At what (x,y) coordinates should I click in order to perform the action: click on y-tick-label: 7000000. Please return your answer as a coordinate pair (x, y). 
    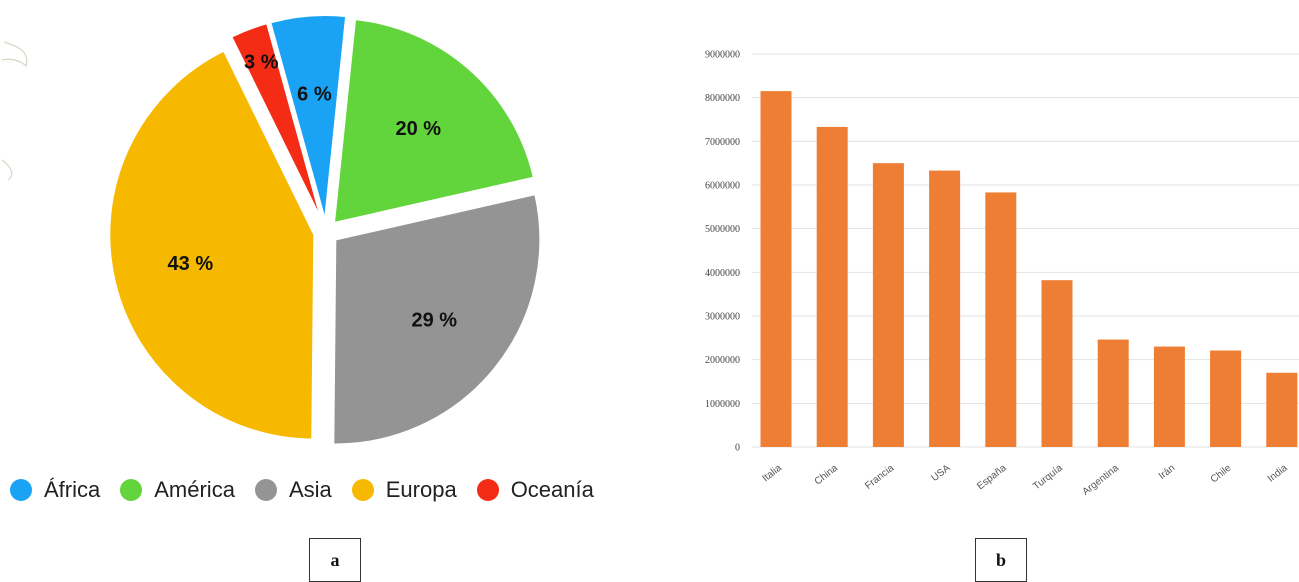
    Looking at the image, I should click on (722, 142).